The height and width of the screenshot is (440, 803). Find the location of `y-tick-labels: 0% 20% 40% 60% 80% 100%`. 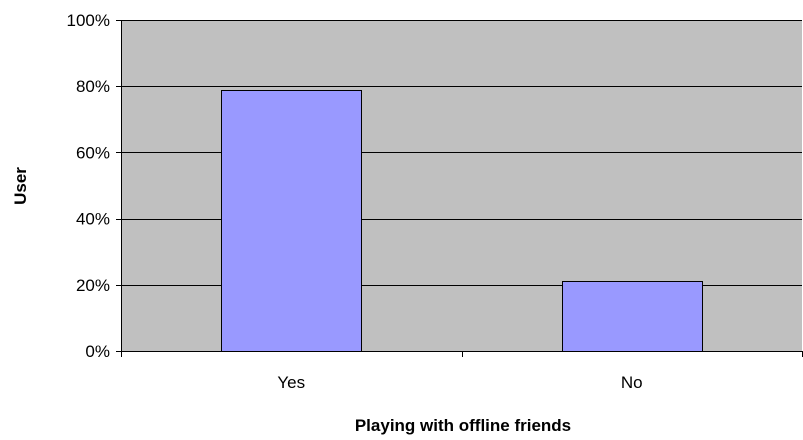

y-tick-labels: 0% 20% 40% 60% 80% 100% is located at coordinates (88, 186).